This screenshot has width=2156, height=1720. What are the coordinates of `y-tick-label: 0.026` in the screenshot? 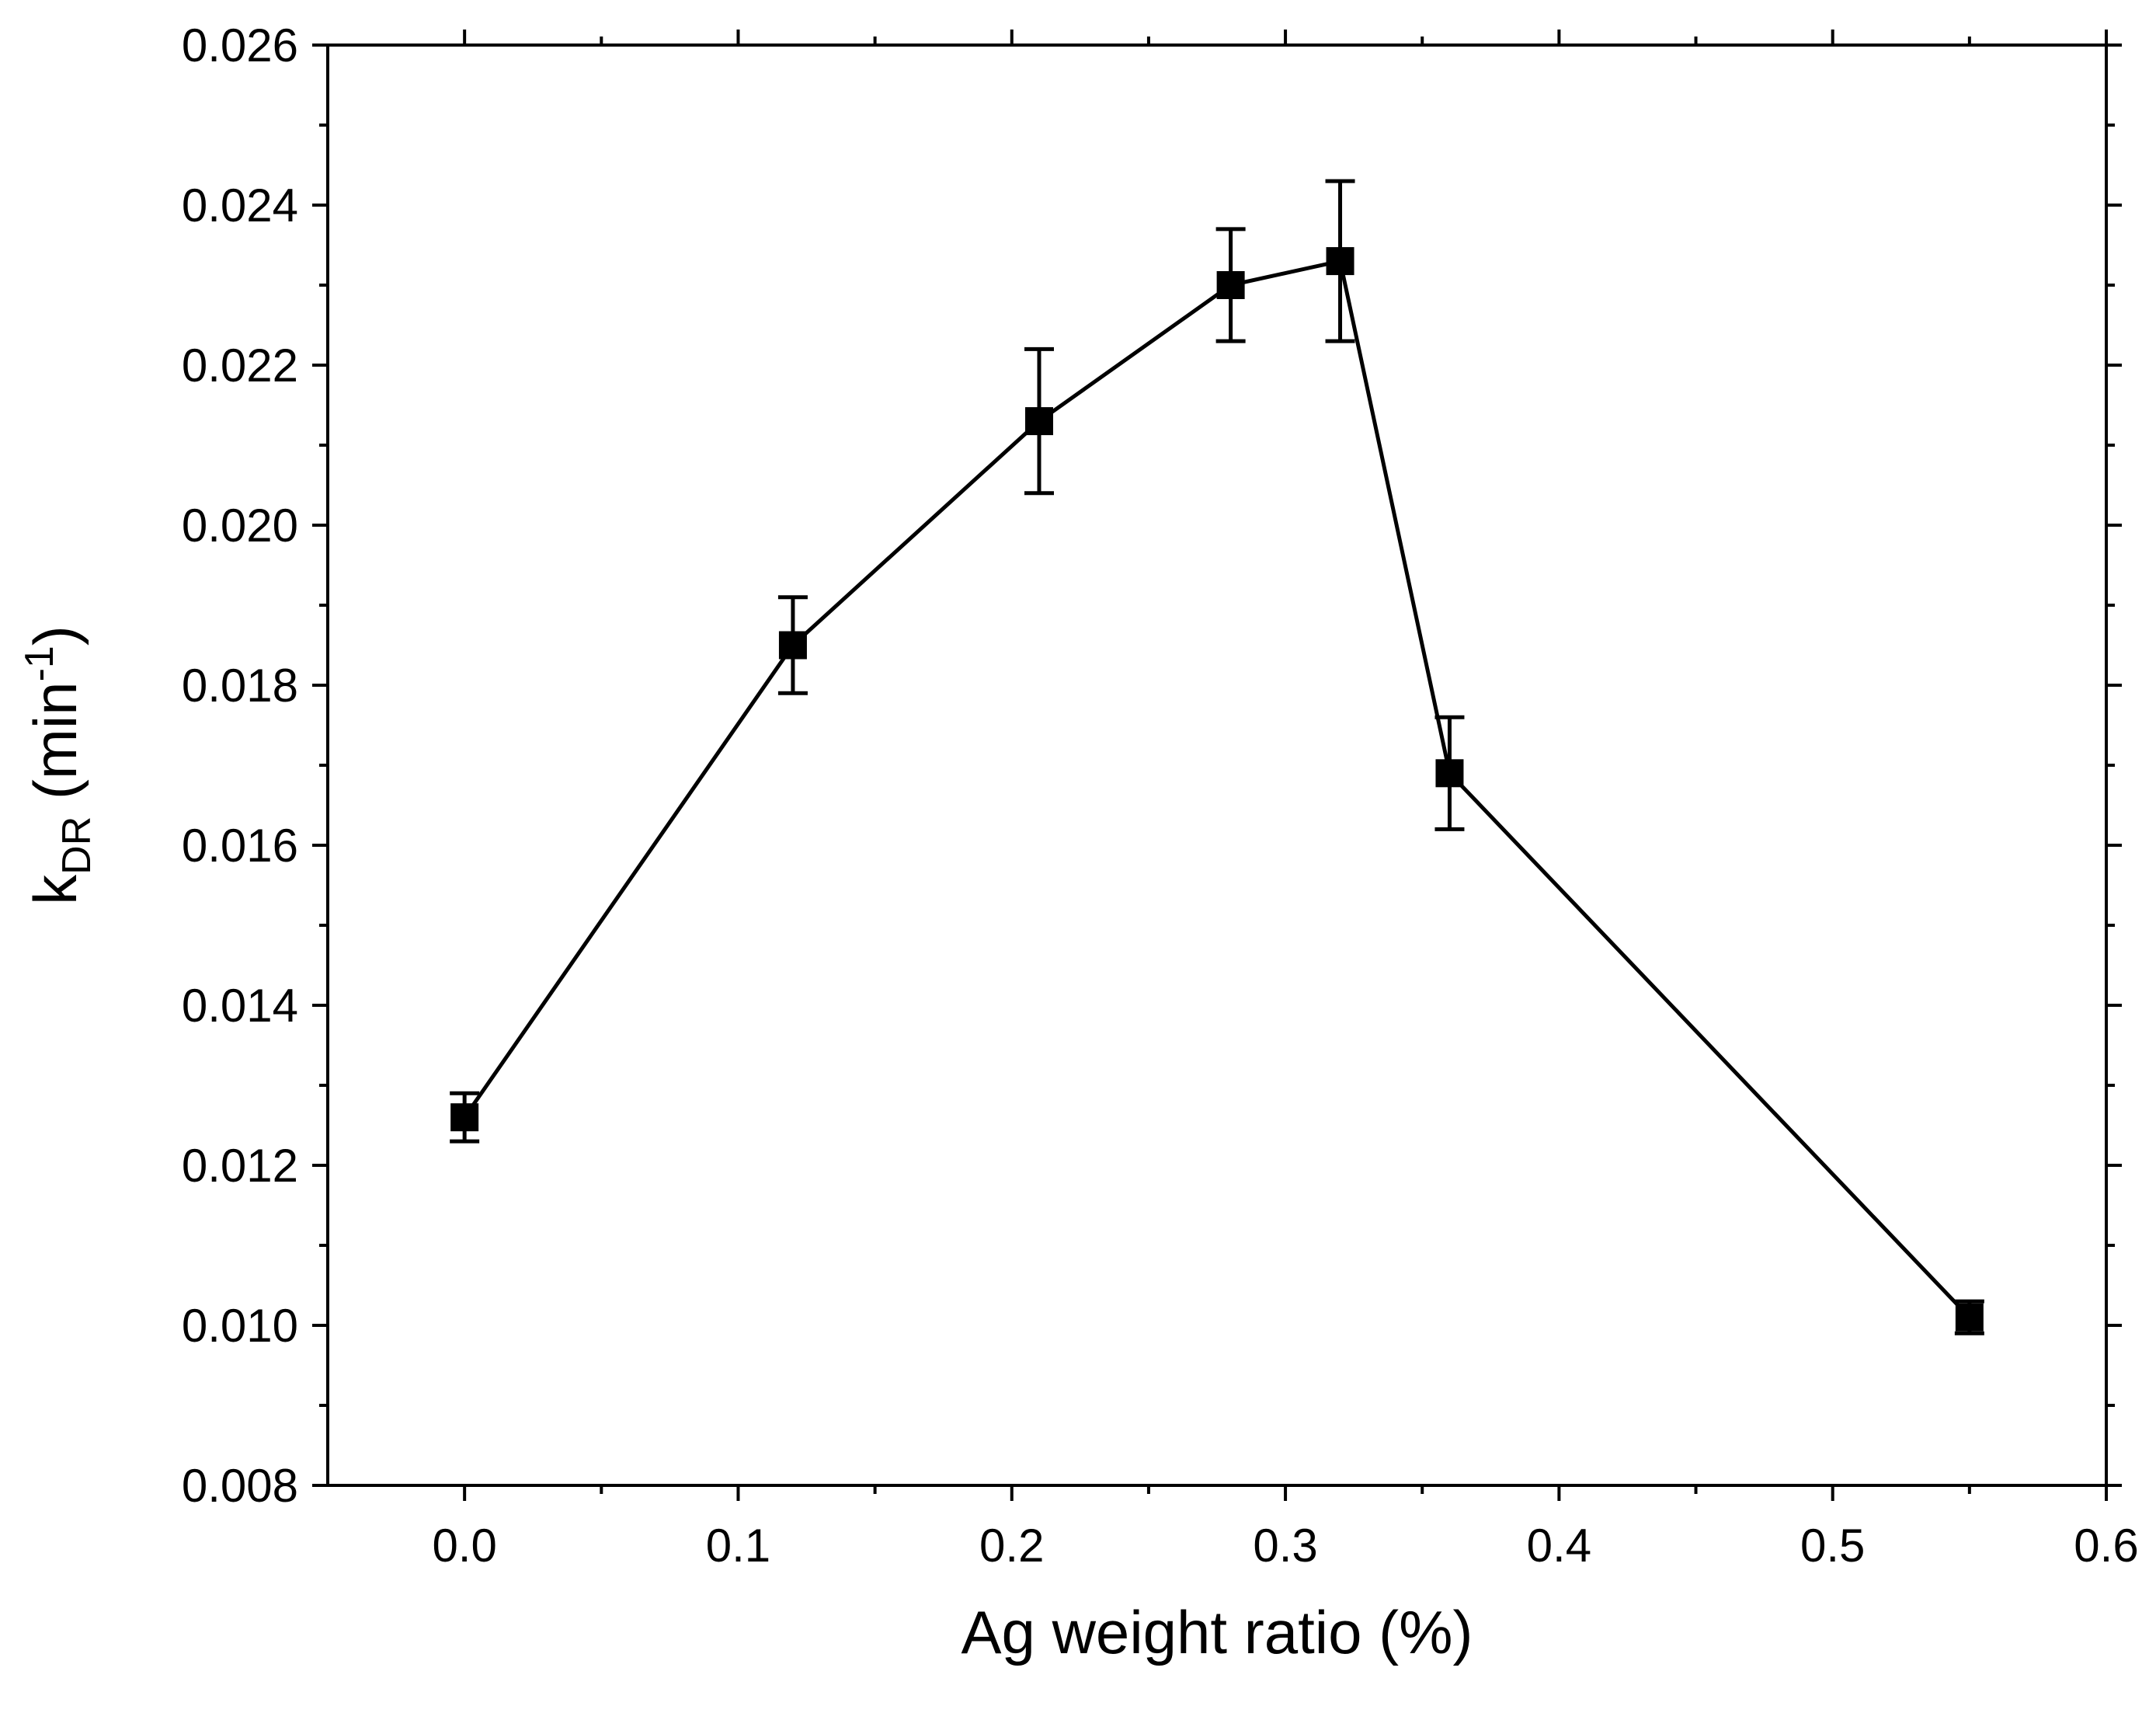 It's located at (240, 45).